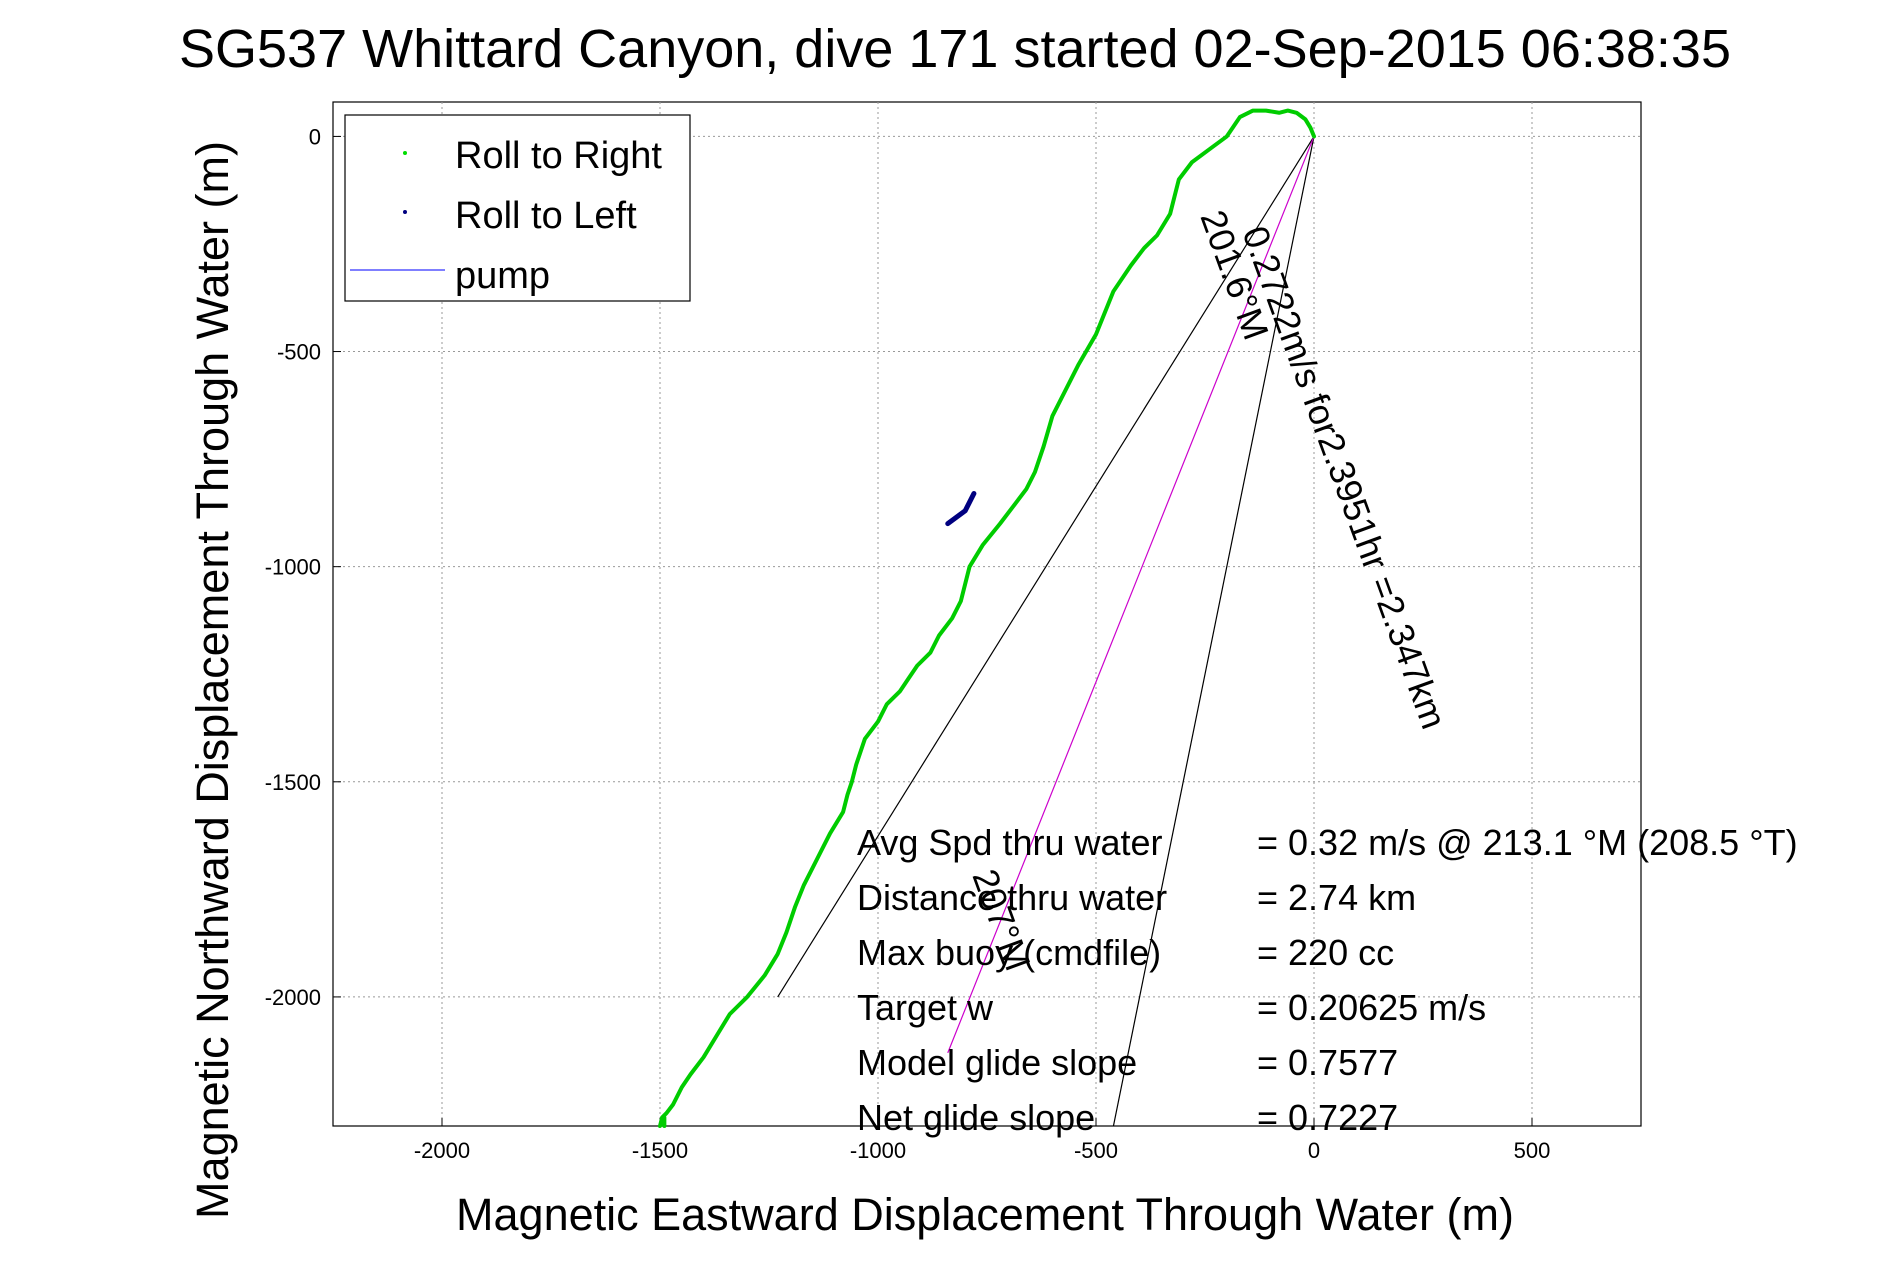 This screenshot has width=1891, height=1262. I want to click on legend: Roll to Right Roll to Left pump, so click(517, 208).